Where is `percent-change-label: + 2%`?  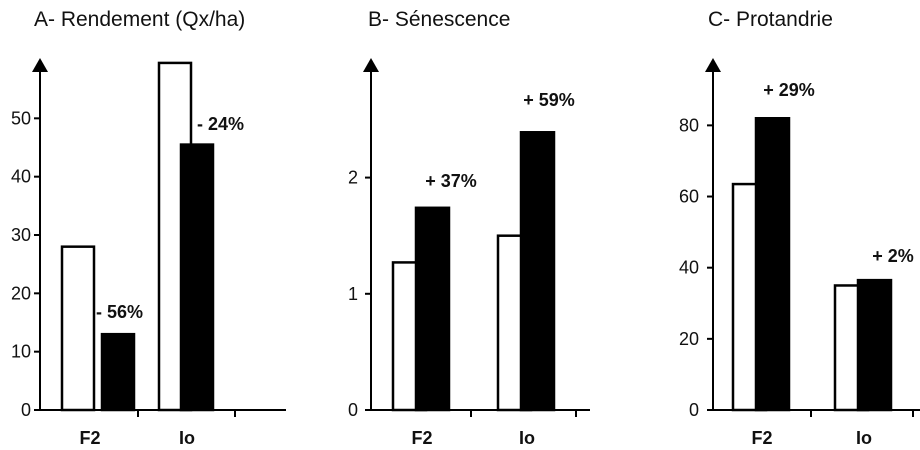
percent-change-label: + 2% is located at coordinates (893, 256).